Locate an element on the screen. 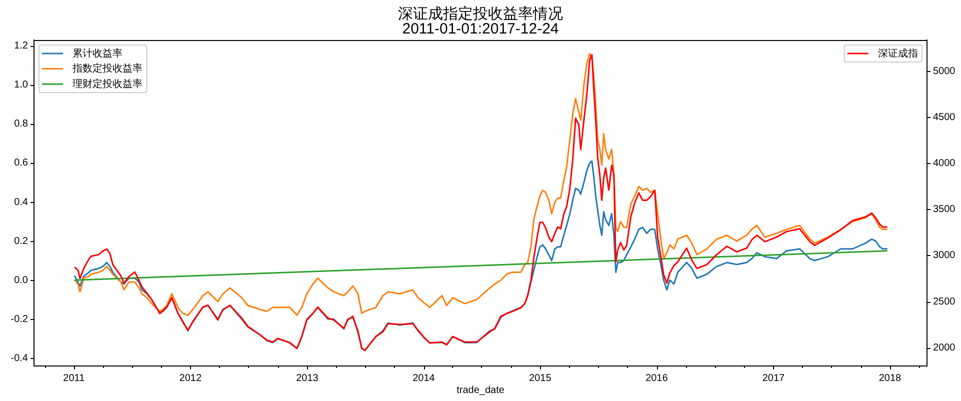 This screenshot has height=401, width=961. x-tick-label: 2015 is located at coordinates (540, 378).